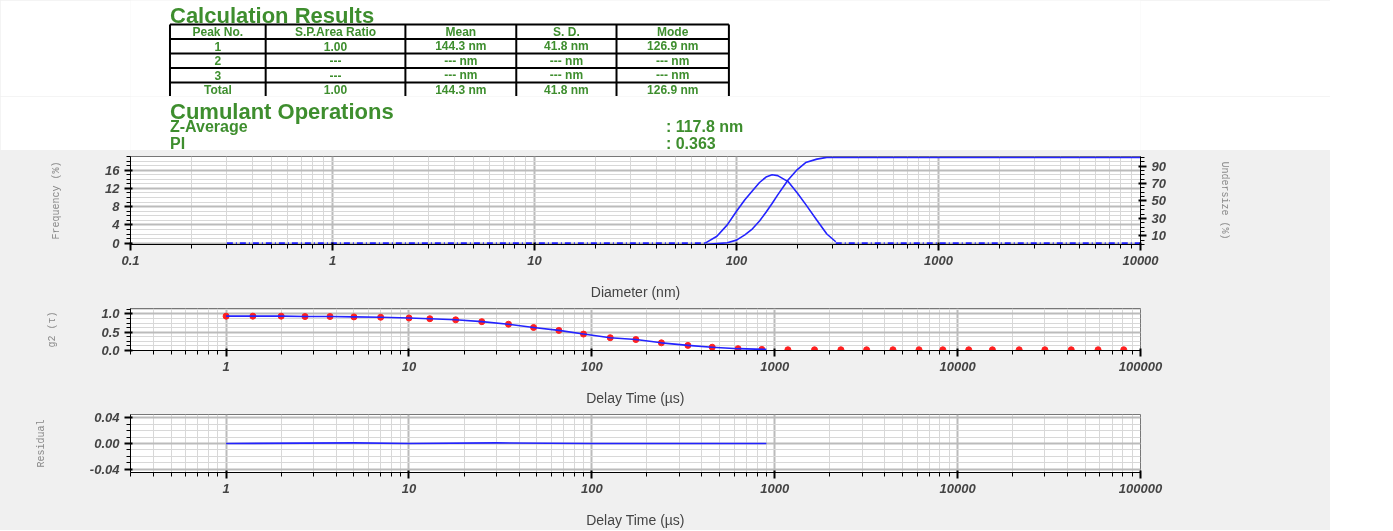 The image size is (1393, 531). What do you see at coordinates (41, 443) in the screenshot?
I see `y-axis-title: Residual` at bounding box center [41, 443].